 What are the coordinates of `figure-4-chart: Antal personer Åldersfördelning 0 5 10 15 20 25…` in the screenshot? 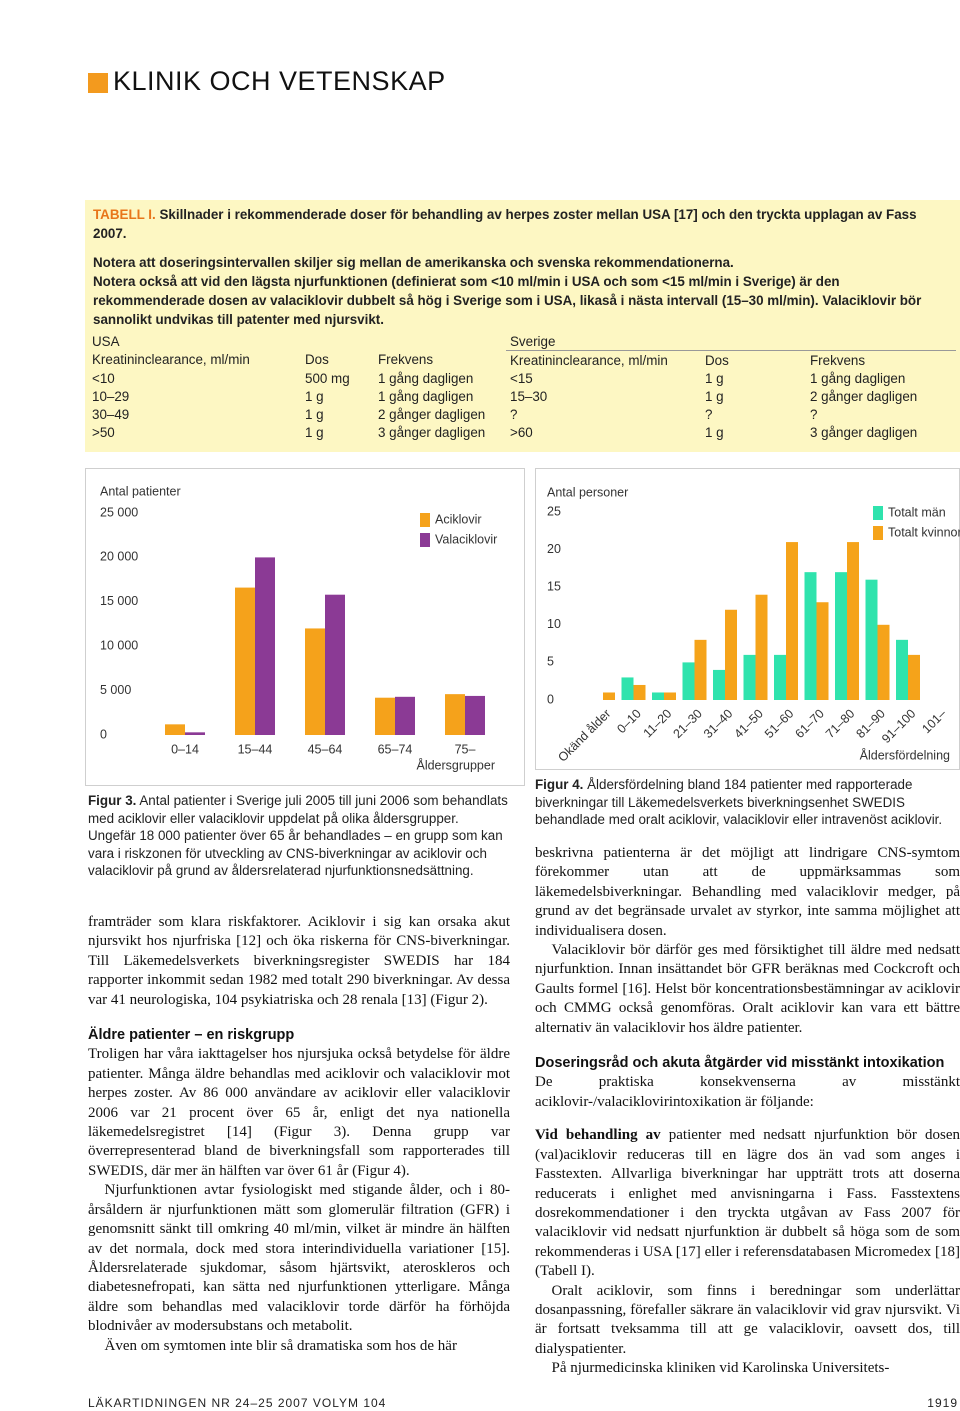 It's located at (747, 619).